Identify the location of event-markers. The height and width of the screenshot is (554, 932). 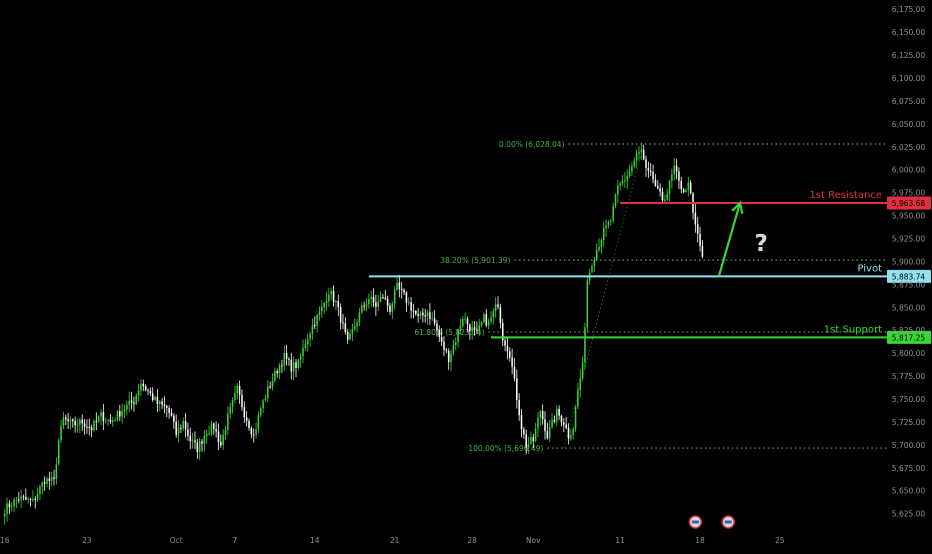
(712, 522).